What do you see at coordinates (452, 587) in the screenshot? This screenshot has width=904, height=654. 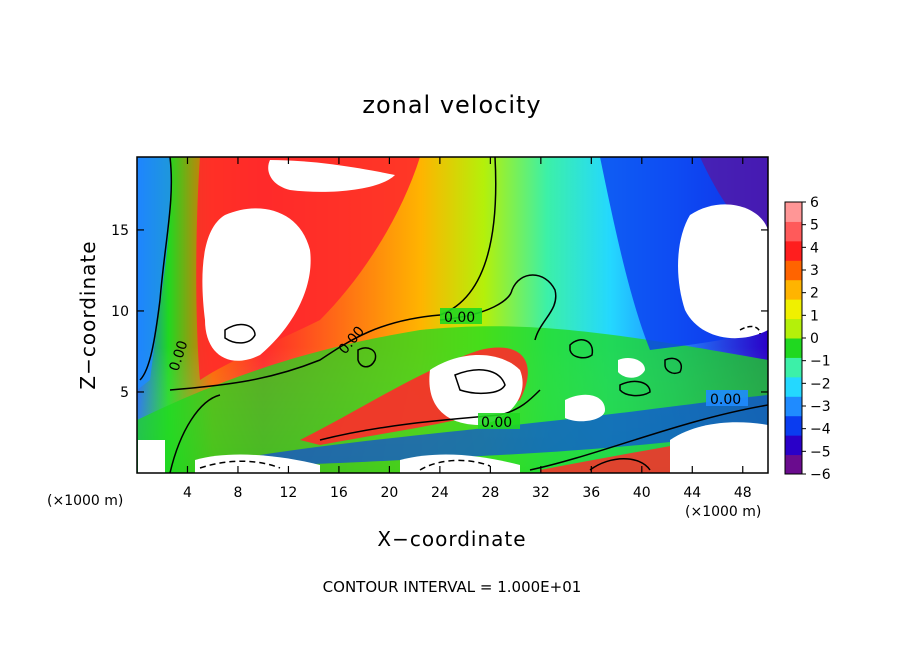 I see `contour-interval-note: CONTOUR INTERVAL = 1.000E+01` at bounding box center [452, 587].